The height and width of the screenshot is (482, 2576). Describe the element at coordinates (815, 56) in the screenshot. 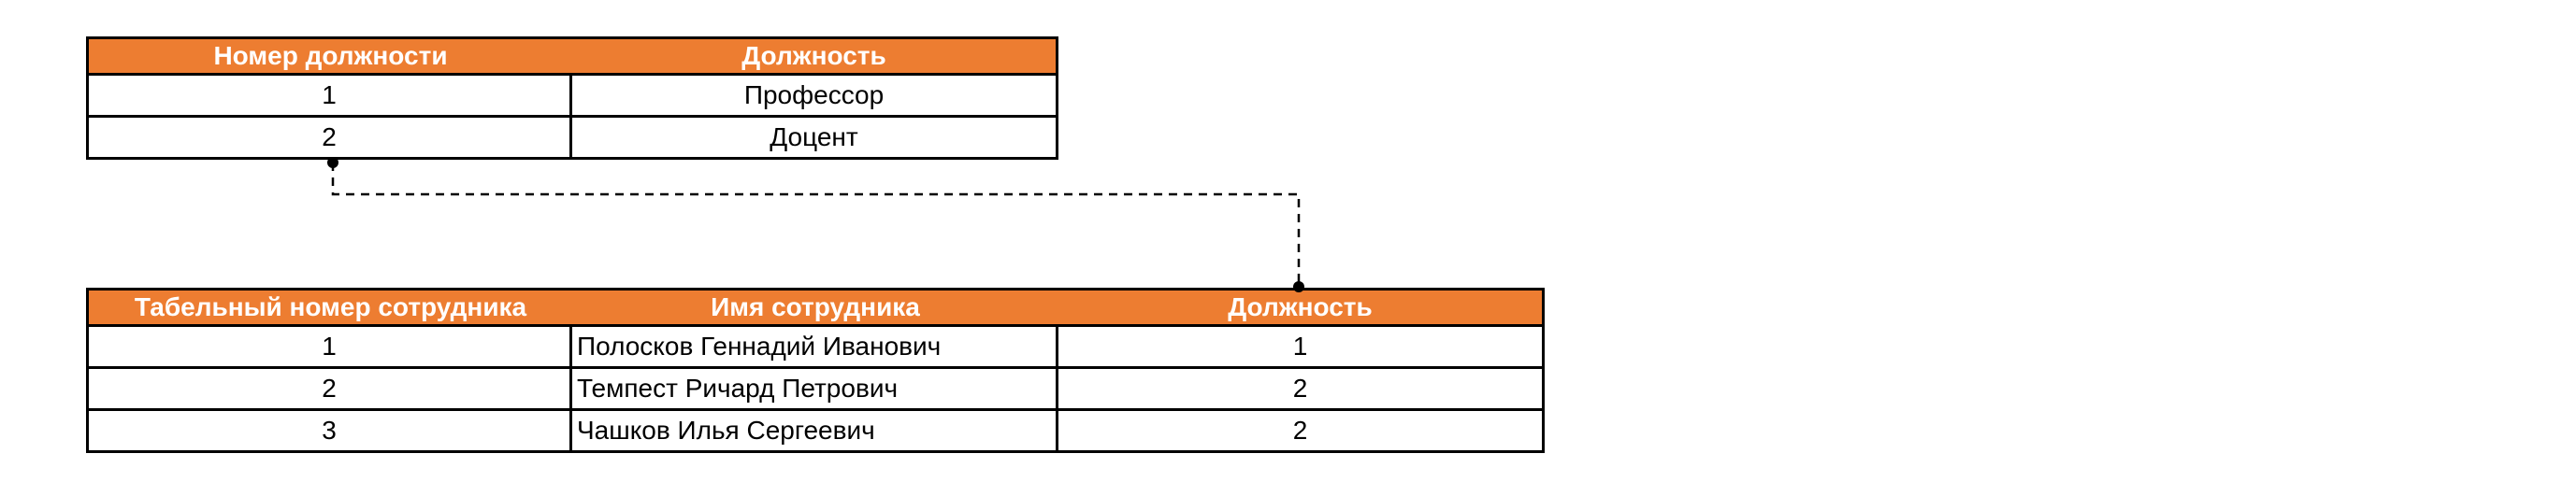

I see `positions-header-title: Должность` at that location.